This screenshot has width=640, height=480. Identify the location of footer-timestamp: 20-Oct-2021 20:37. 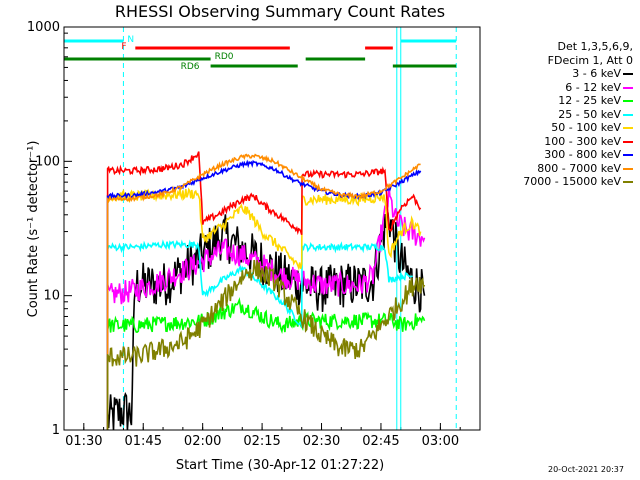
(586, 469).